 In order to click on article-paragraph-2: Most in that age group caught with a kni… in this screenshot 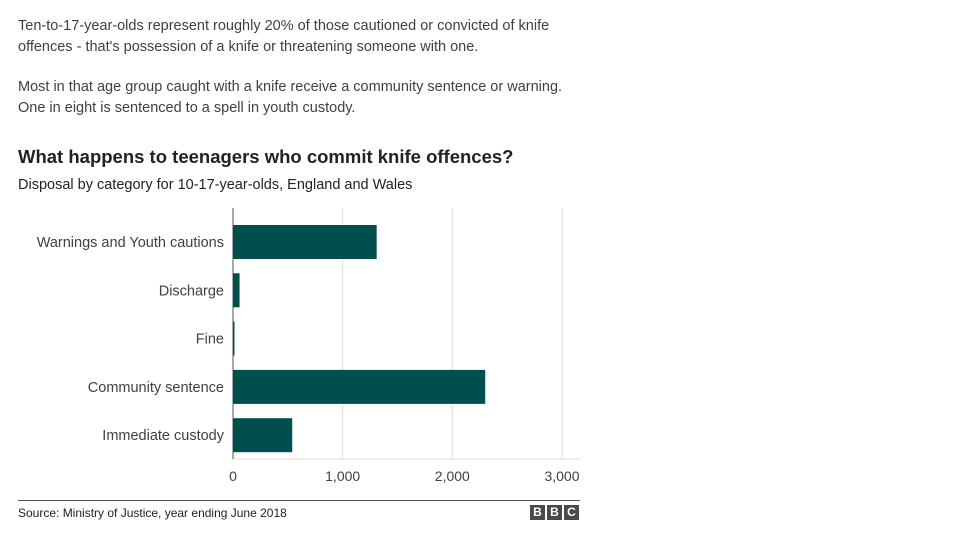, I will do `click(290, 97)`.